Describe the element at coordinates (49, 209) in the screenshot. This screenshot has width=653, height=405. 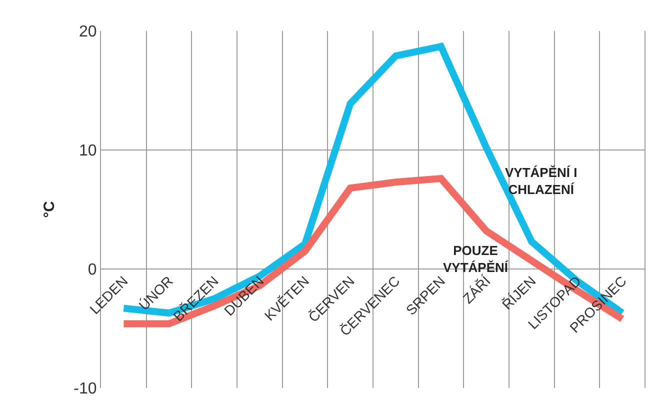
I see `y-axis-title: °C` at that location.